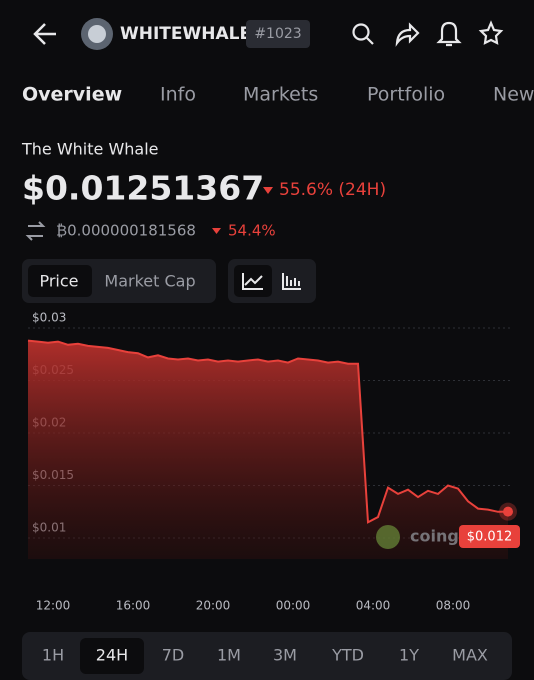 This screenshot has width=534, height=680. I want to click on tab: Markets, so click(280, 95).